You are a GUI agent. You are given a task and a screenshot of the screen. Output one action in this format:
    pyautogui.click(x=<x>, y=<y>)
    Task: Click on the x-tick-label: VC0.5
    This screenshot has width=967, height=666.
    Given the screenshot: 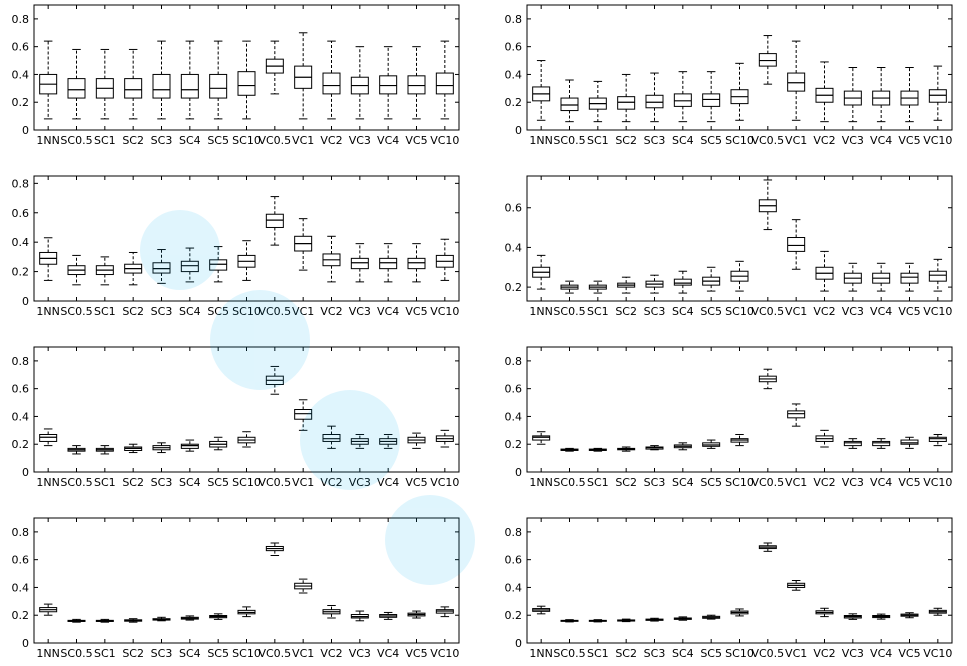 What is the action you would take?
    pyautogui.click(x=767, y=482)
    